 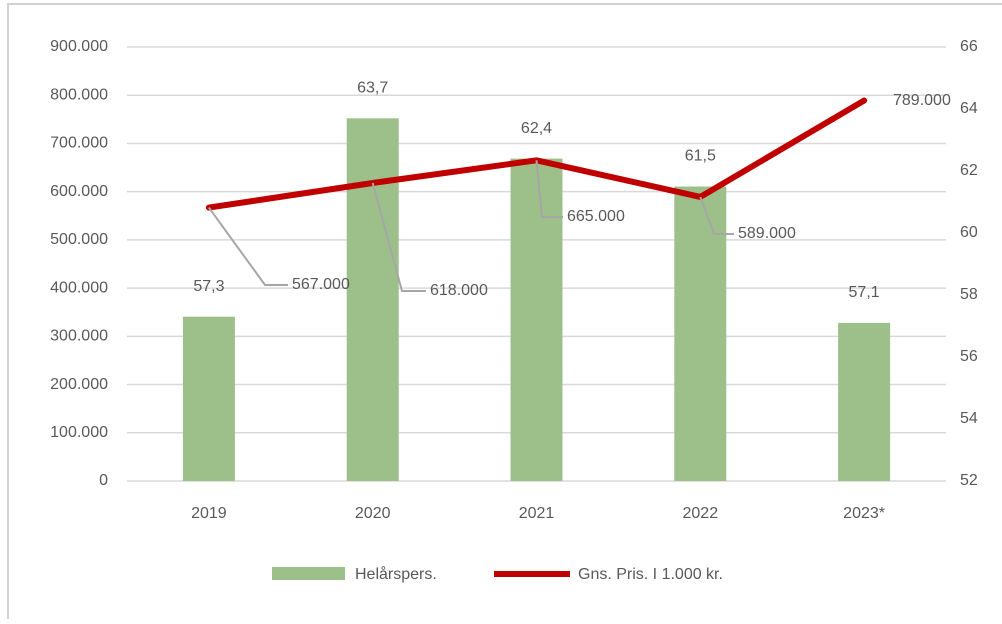 I want to click on legend-label: Gns. Pris. I 1.000 kr., so click(x=650, y=574).